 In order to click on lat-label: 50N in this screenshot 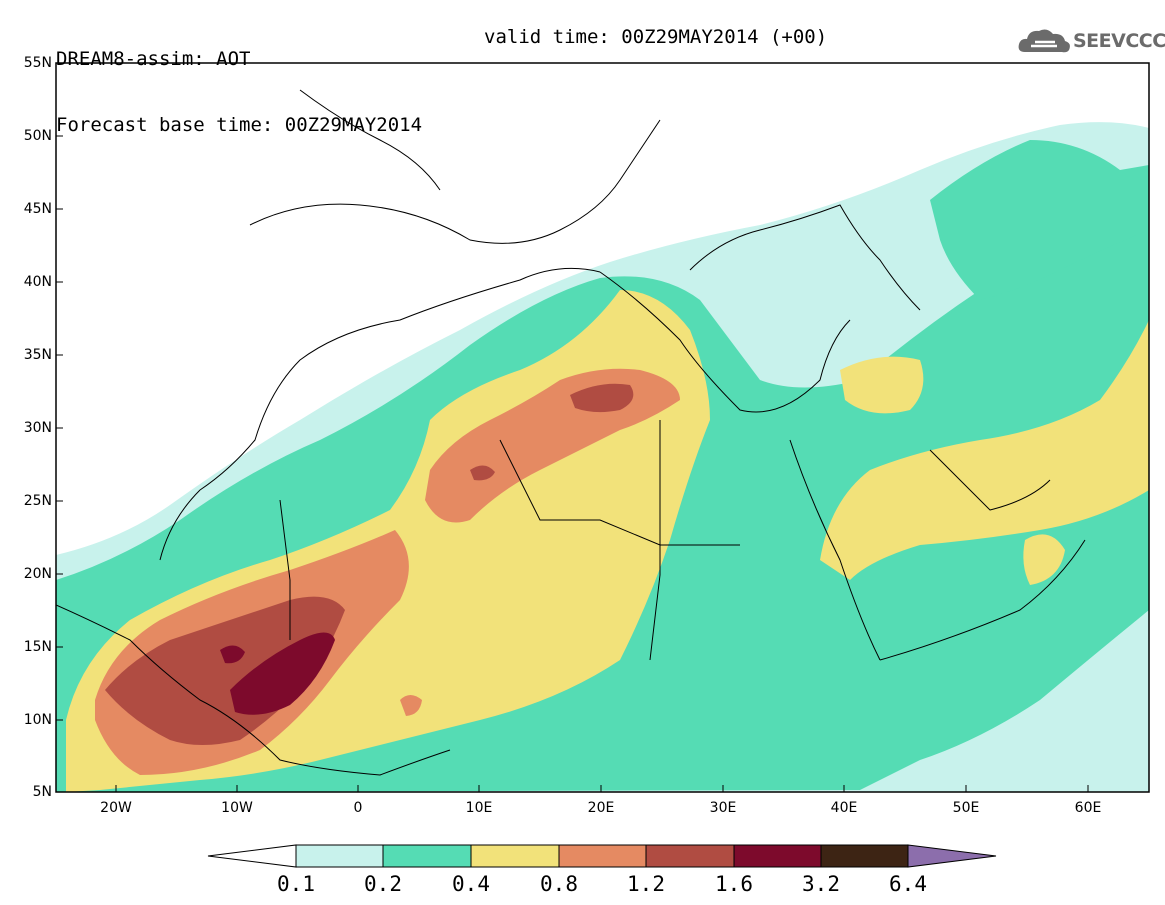, I will do `click(37, 136)`.